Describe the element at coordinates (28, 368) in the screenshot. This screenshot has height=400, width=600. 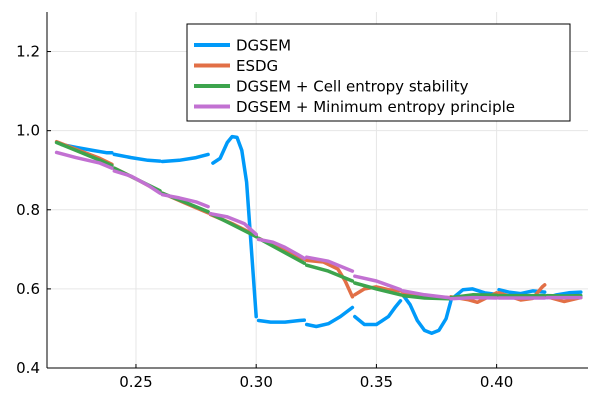
I see `y-tick-label: 0.4` at that location.